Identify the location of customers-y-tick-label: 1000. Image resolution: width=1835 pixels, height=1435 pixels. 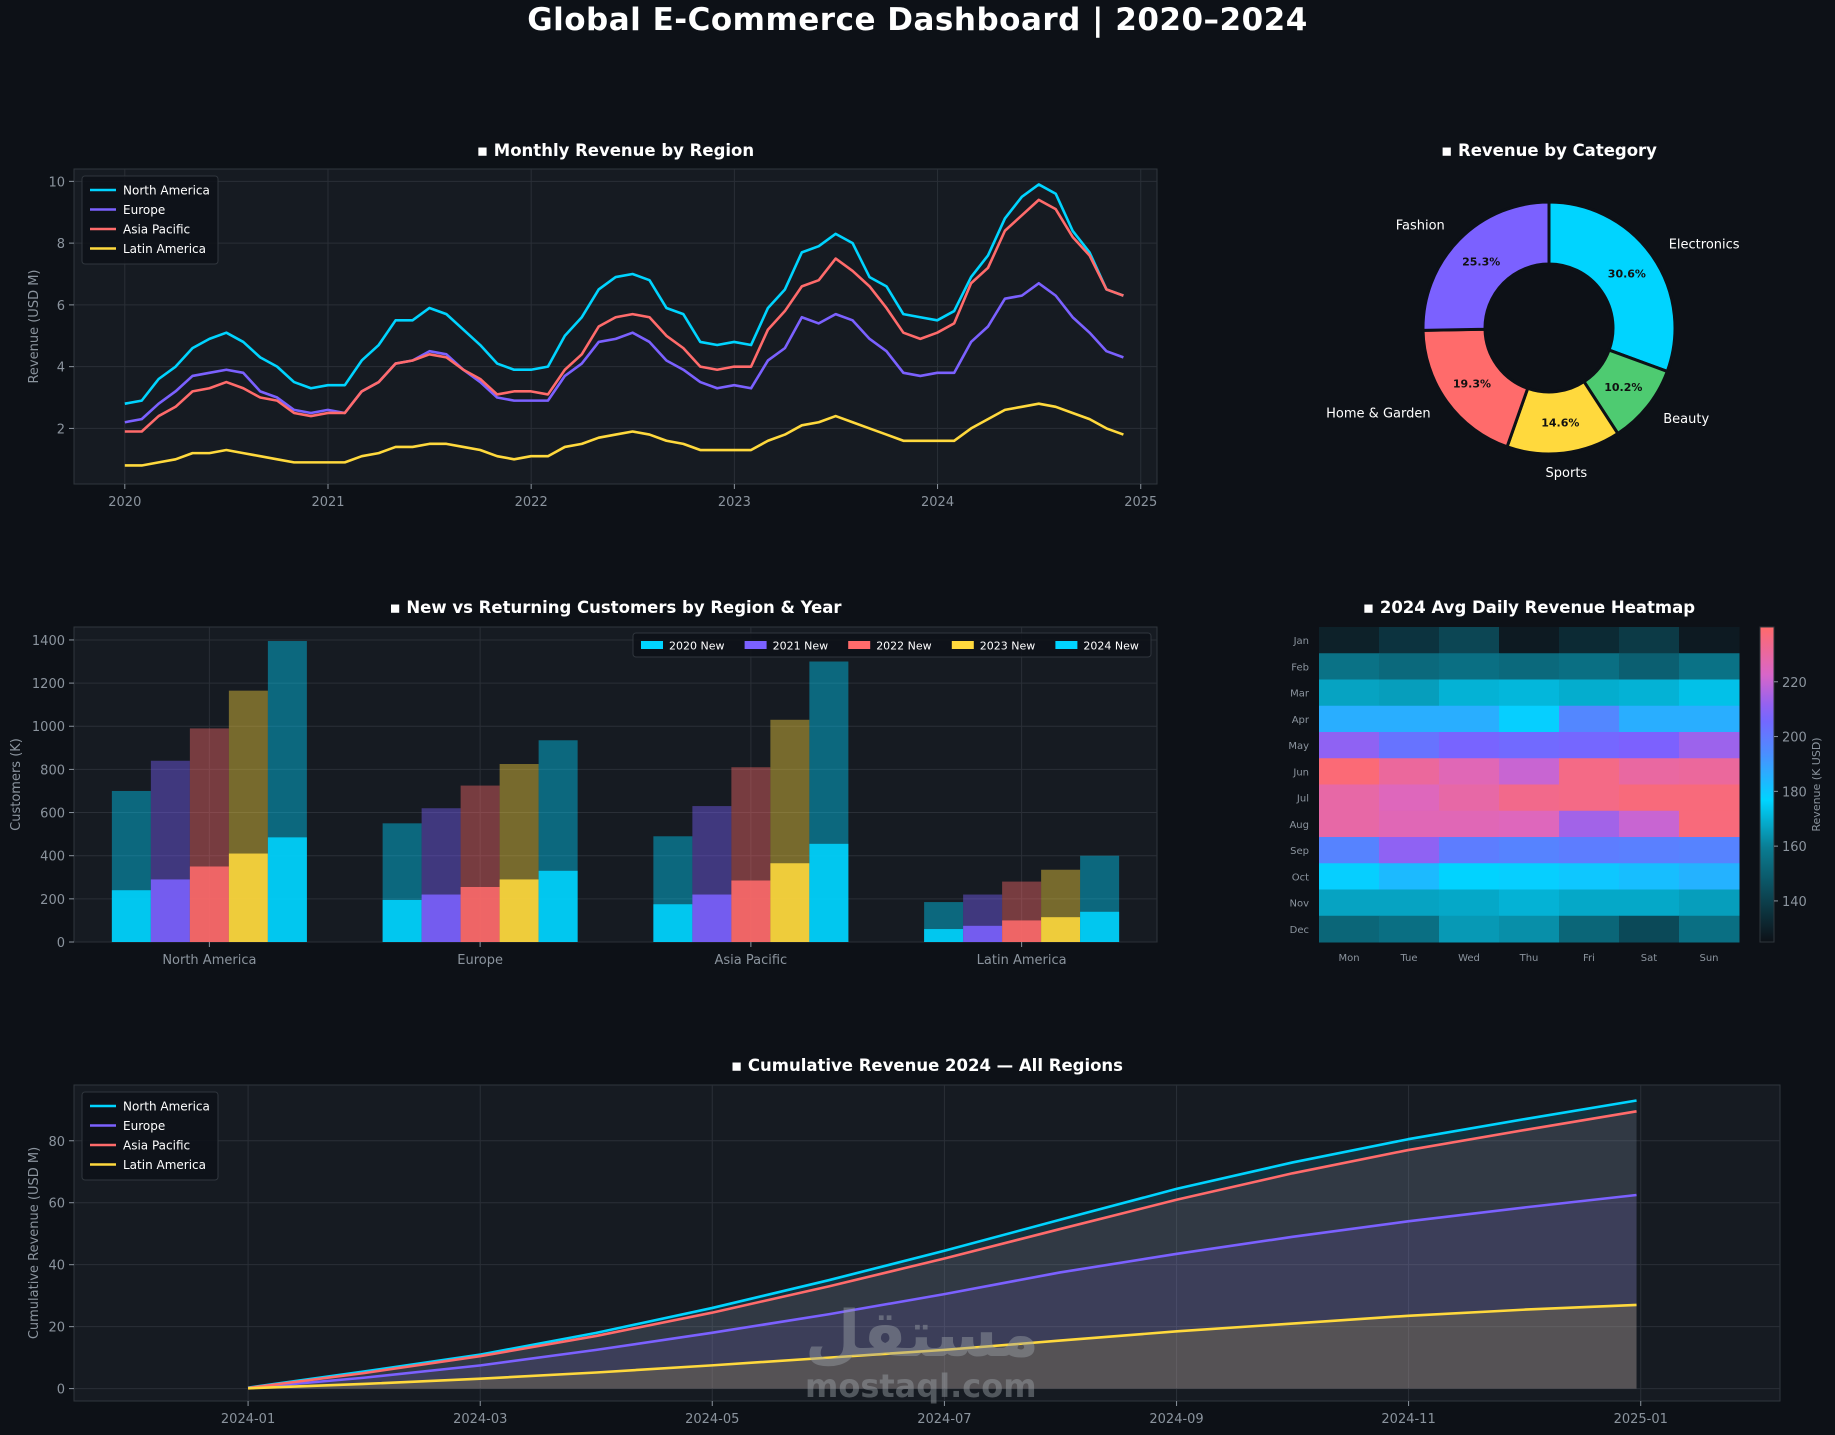
(48, 727).